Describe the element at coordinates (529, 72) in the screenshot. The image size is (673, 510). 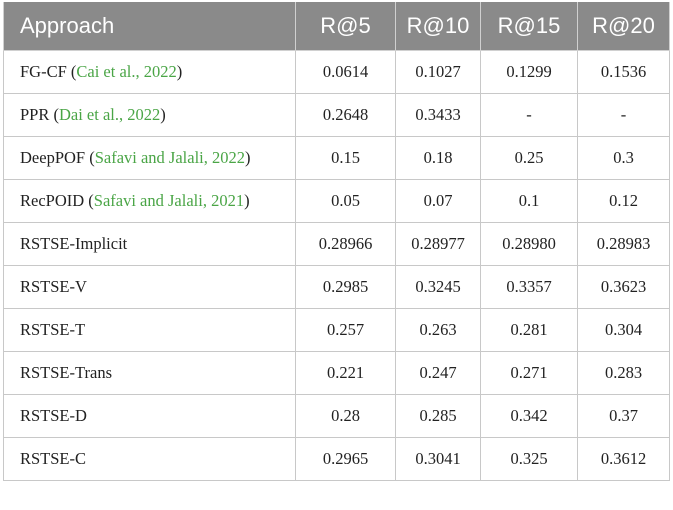
I see `metric-cell: 0.1299` at that location.